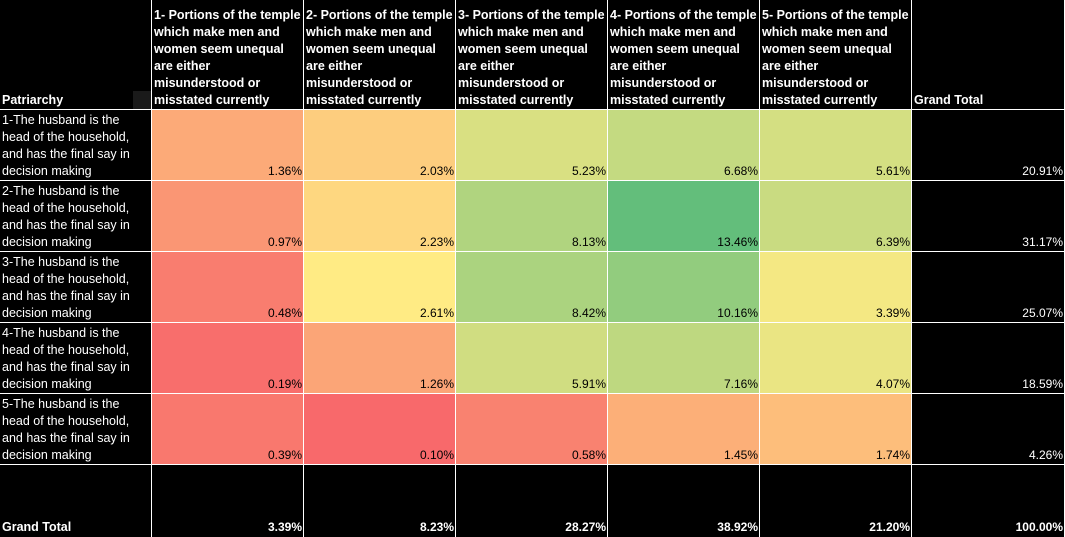 This screenshot has height=537, width=1065. What do you see at coordinates (380, 145) in the screenshot?
I see `heatmap-cell-r1-c2: 2.03%` at bounding box center [380, 145].